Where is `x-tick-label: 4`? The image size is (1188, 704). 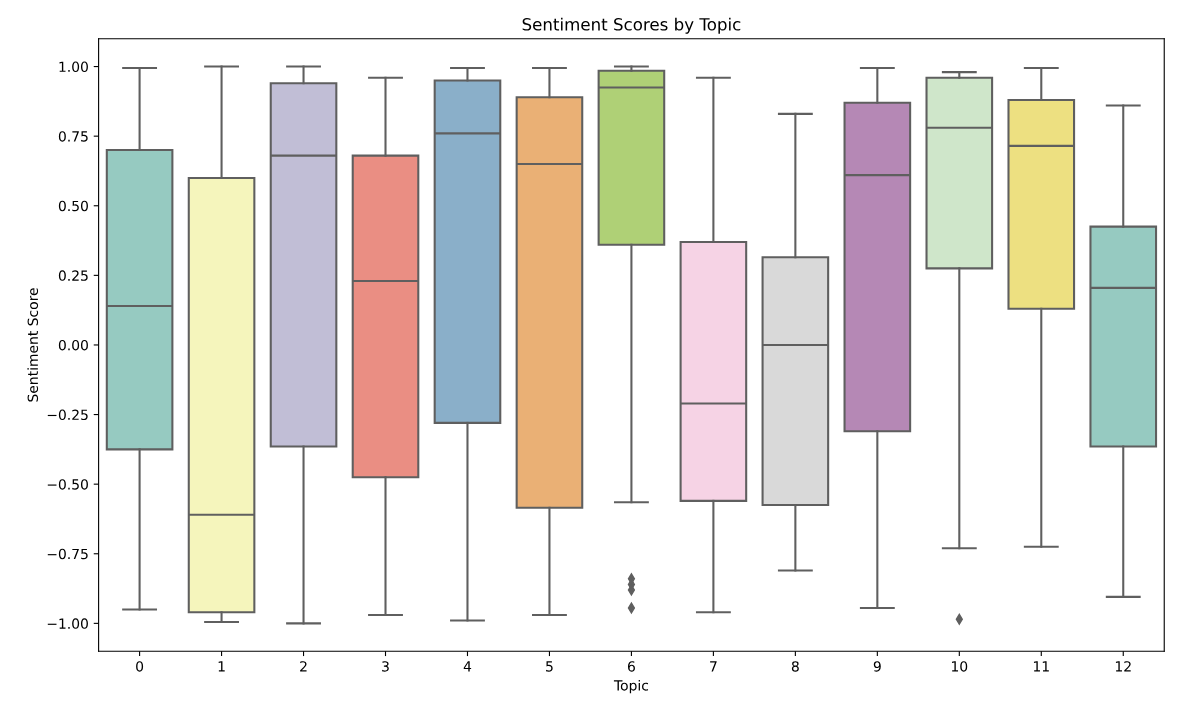 x-tick-label: 4 is located at coordinates (467, 666).